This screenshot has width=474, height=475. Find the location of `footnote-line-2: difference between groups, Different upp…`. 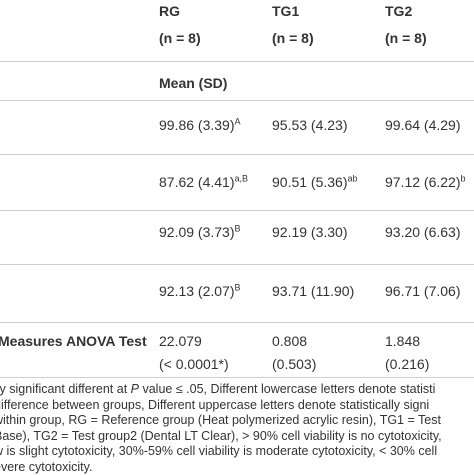

footnote-line-2: difference between groups, Different upp… is located at coordinates (237, 406).